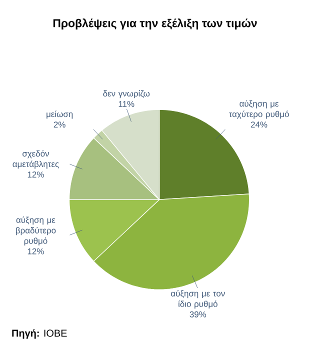 This screenshot has height=358, width=334. I want to click on text: Πηγή: IOBE, so click(39, 334).